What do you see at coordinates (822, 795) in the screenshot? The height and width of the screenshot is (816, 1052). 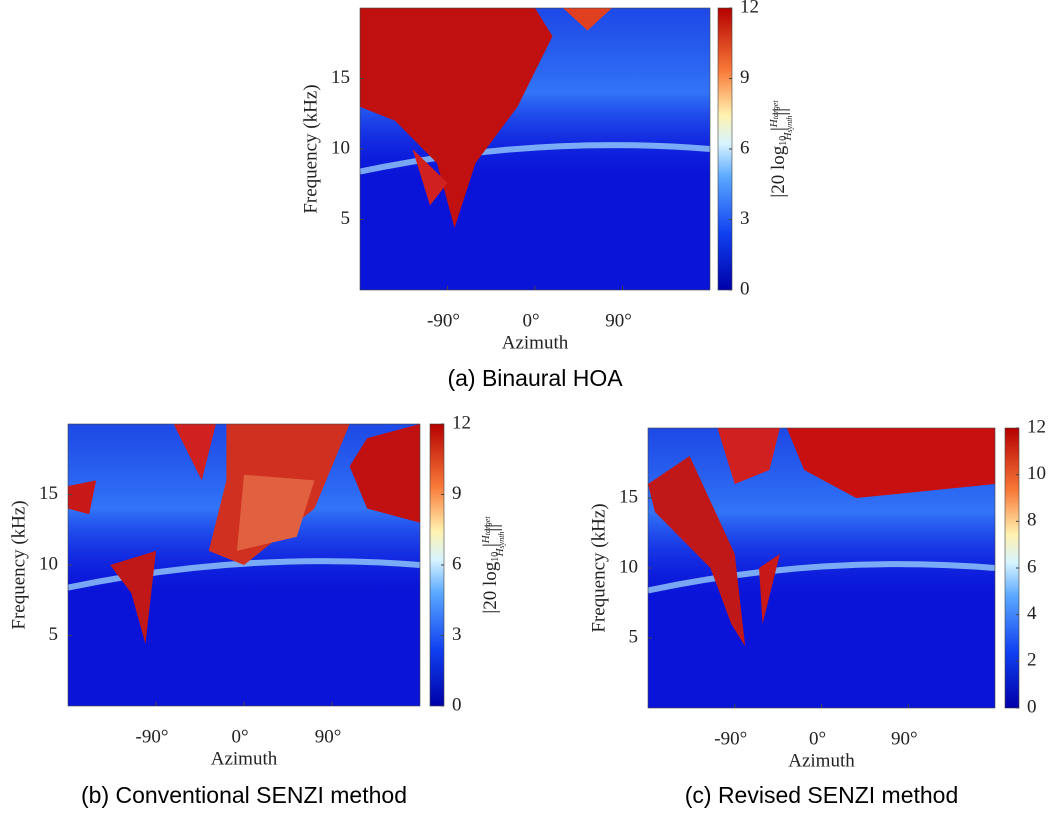 I see `caption: (c) Revised SENZI method` at bounding box center [822, 795].